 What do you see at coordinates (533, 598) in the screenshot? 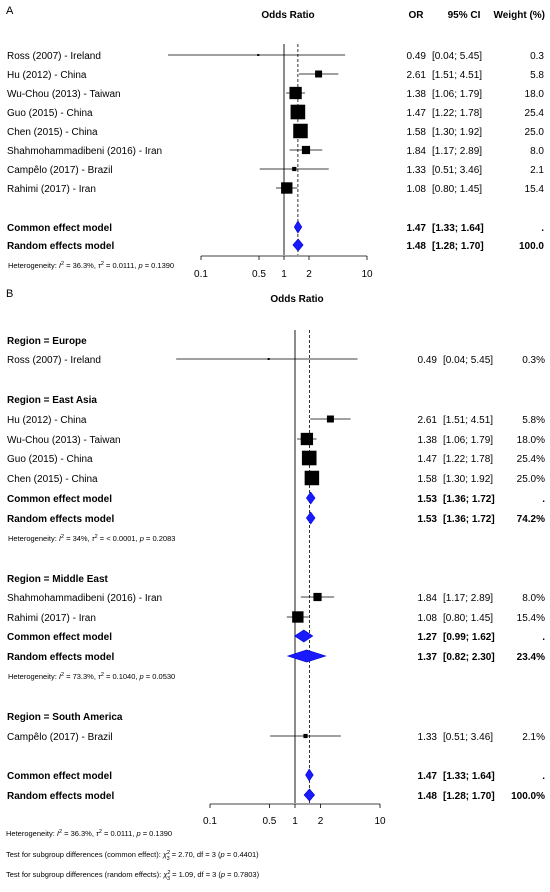
I see `panel-b-weight-value: 8.0%` at bounding box center [533, 598].